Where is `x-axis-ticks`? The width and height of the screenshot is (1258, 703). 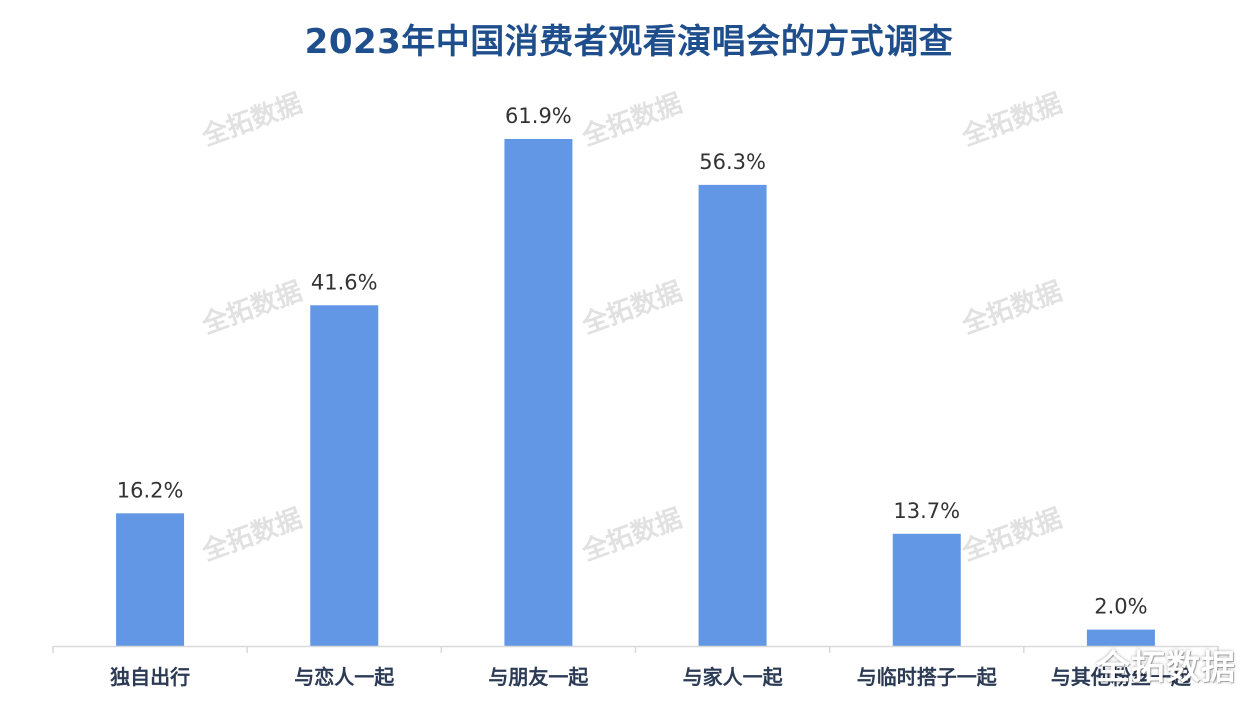 x-axis-ticks is located at coordinates (635, 649).